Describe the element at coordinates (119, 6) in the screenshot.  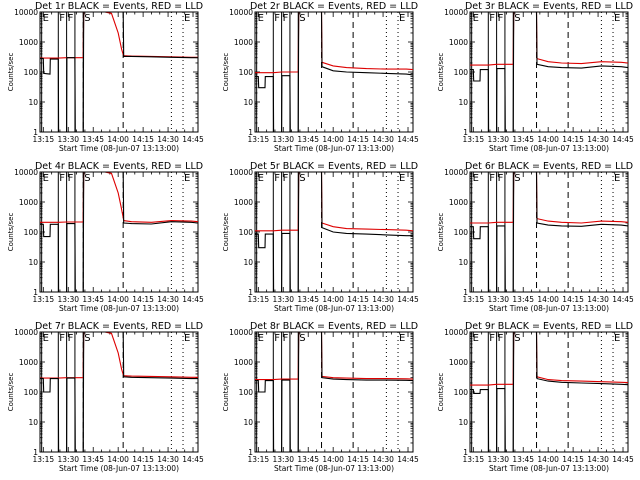
I see `chart-title: Det 1r BLACK = Events, RED = LLD` at that location.